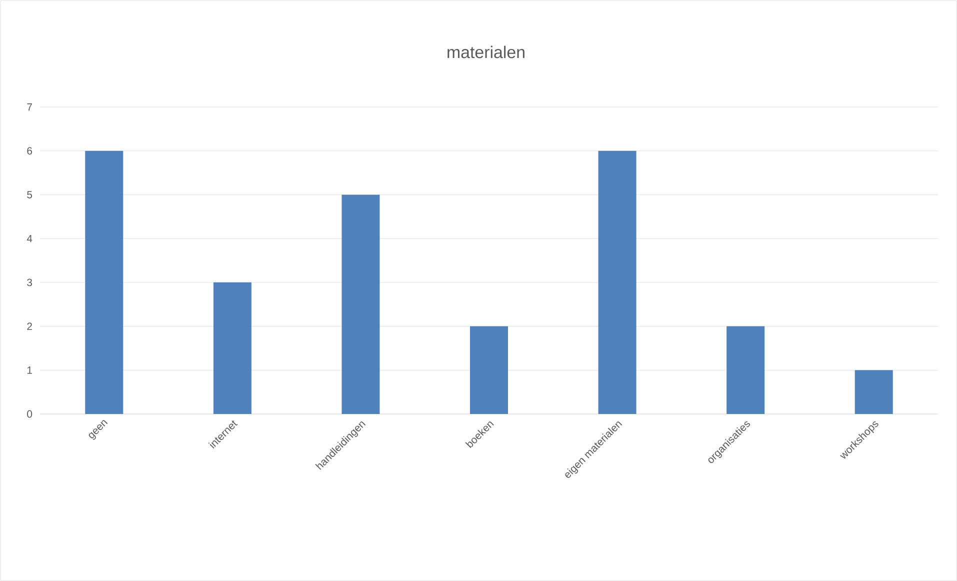 The image size is (957, 581). What do you see at coordinates (486, 52) in the screenshot?
I see `chart-title: materialen` at bounding box center [486, 52].